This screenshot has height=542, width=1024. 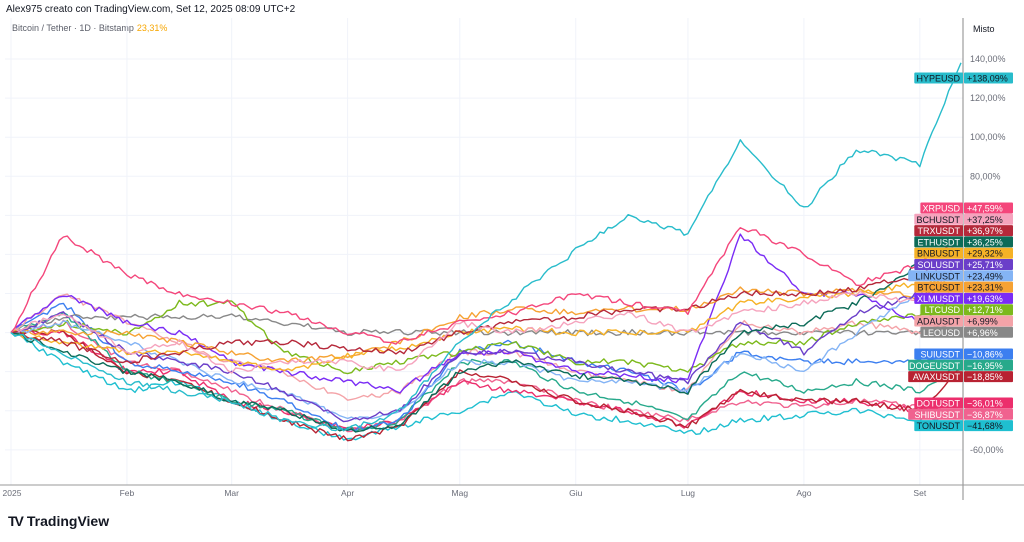 I want to click on series-name-label: XLMUSDT, so click(x=939, y=299).